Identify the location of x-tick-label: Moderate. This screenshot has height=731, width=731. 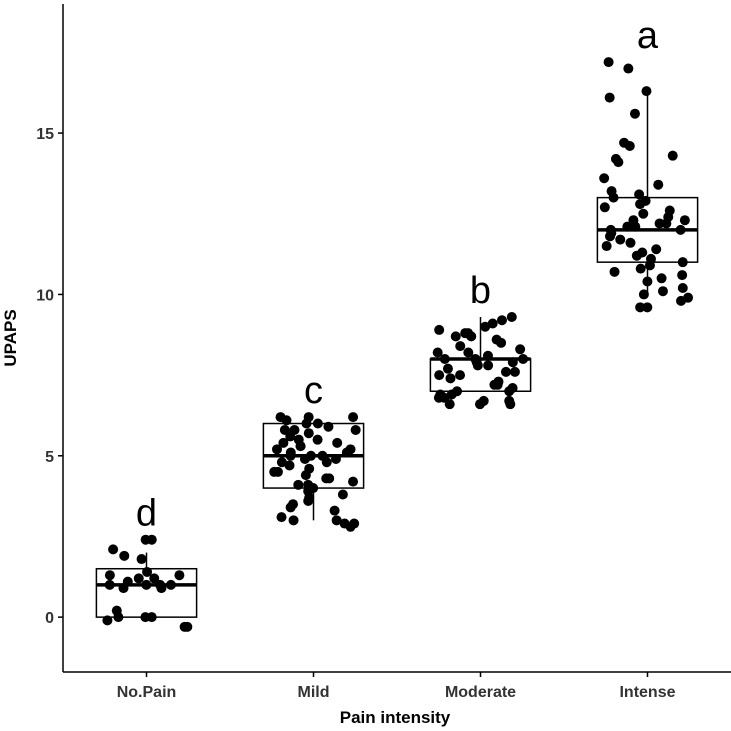
(480, 692).